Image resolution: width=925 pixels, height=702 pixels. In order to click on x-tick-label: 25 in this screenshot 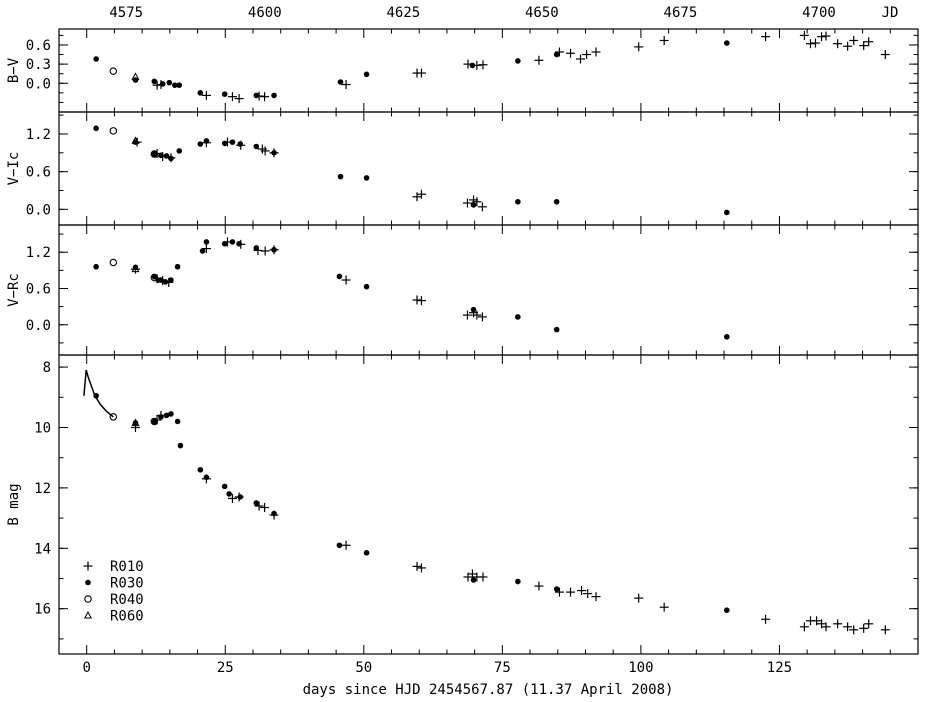, I will do `click(225, 668)`.